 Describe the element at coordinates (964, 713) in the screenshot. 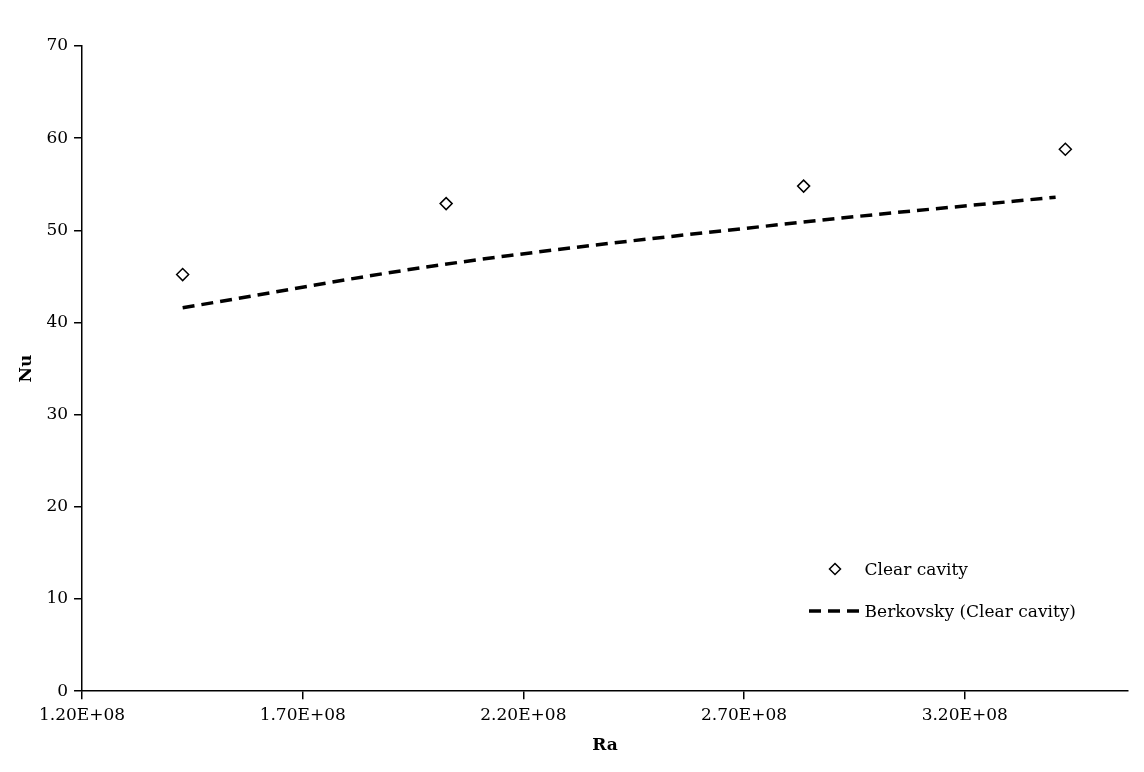

I see `x-tick-label: 3.20E+08` at that location.